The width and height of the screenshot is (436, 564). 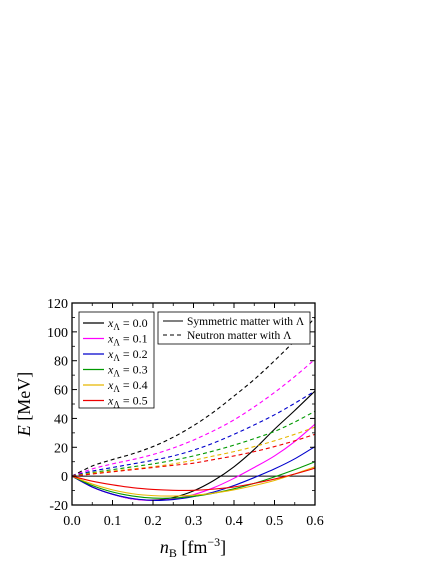 I want to click on x-tick-label: 0.5, so click(x=275, y=521).